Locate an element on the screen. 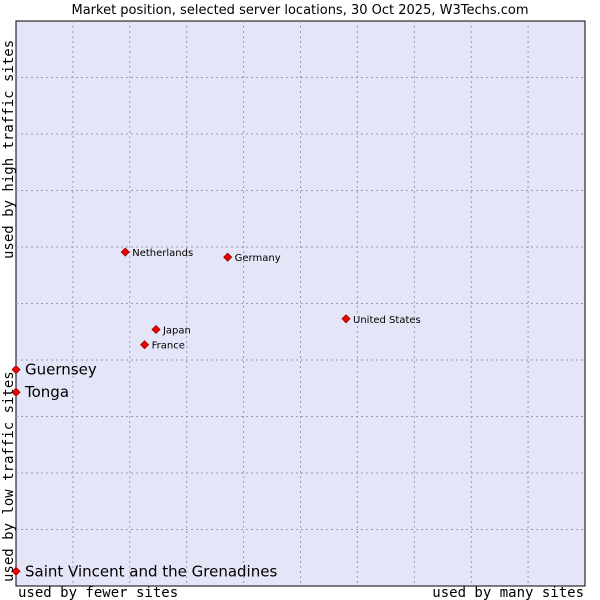  x-axis-low-label: used by fewer sites is located at coordinates (98, 592).